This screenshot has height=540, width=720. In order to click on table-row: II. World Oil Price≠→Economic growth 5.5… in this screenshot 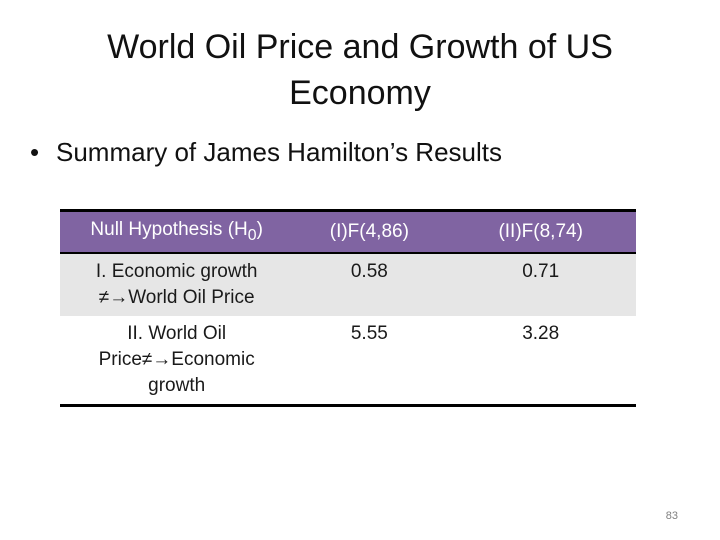, I will do `click(348, 361)`.